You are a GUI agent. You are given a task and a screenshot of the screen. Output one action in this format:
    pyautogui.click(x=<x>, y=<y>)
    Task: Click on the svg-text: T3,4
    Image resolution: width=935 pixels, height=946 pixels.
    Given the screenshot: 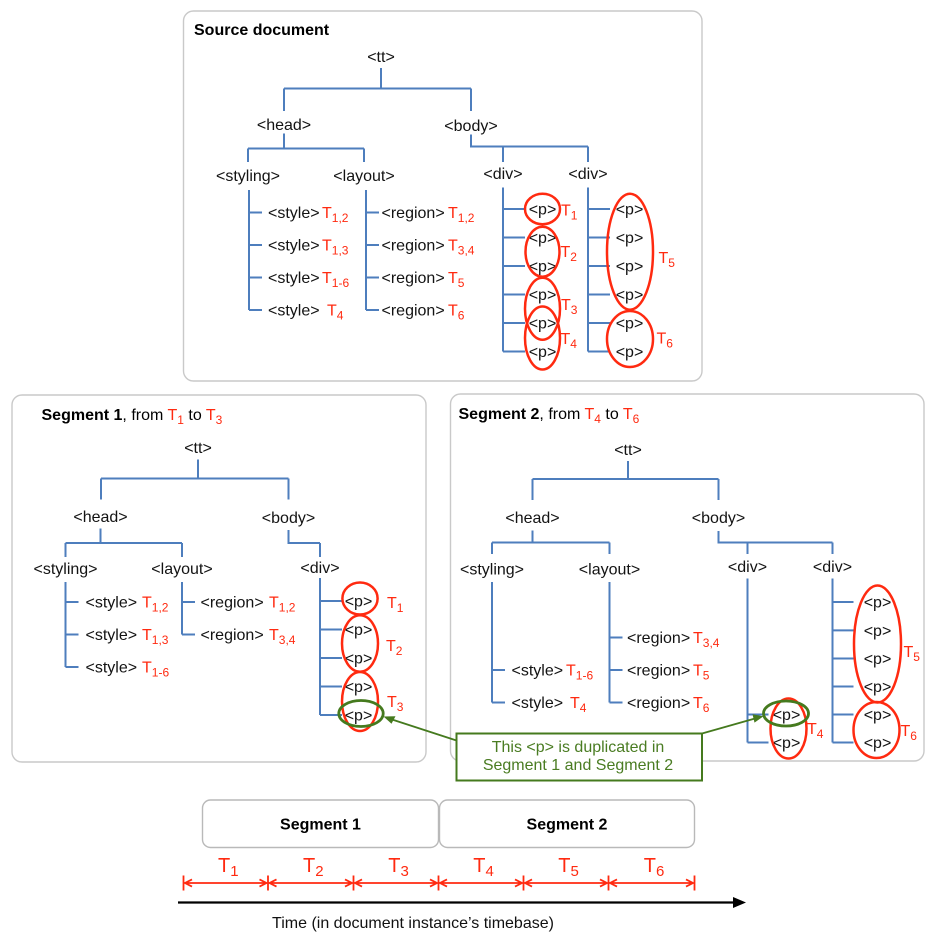 What is the action you would take?
    pyautogui.click(x=461, y=248)
    